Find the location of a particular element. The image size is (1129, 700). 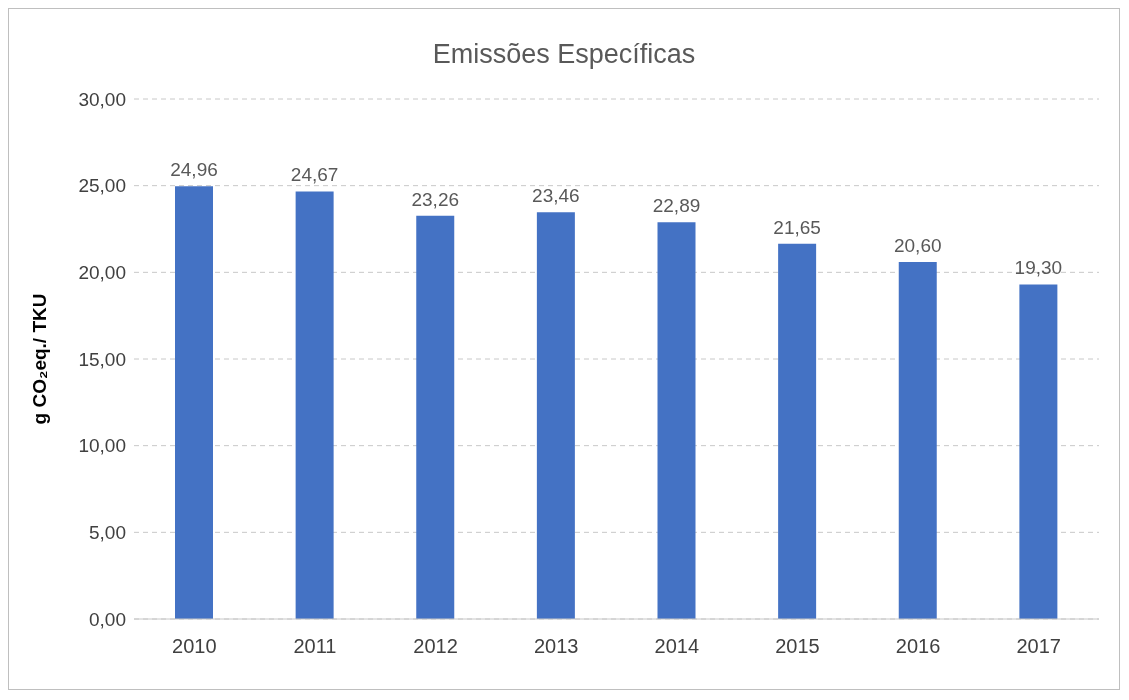

data-label: 20,60 is located at coordinates (917, 245).